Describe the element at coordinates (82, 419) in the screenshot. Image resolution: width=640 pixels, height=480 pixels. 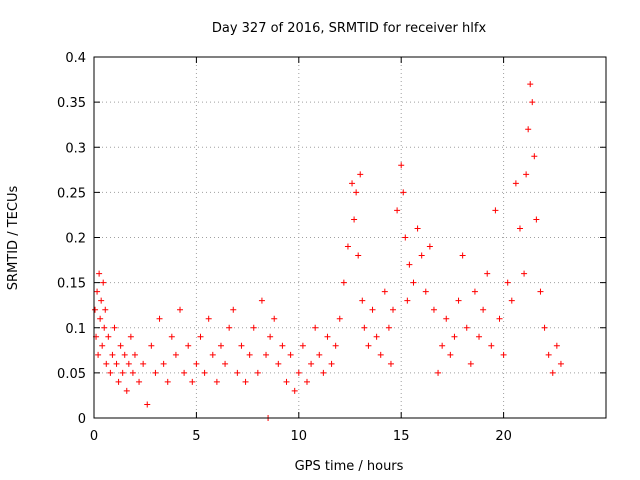
I see `y-tick-label: 0` at that location.